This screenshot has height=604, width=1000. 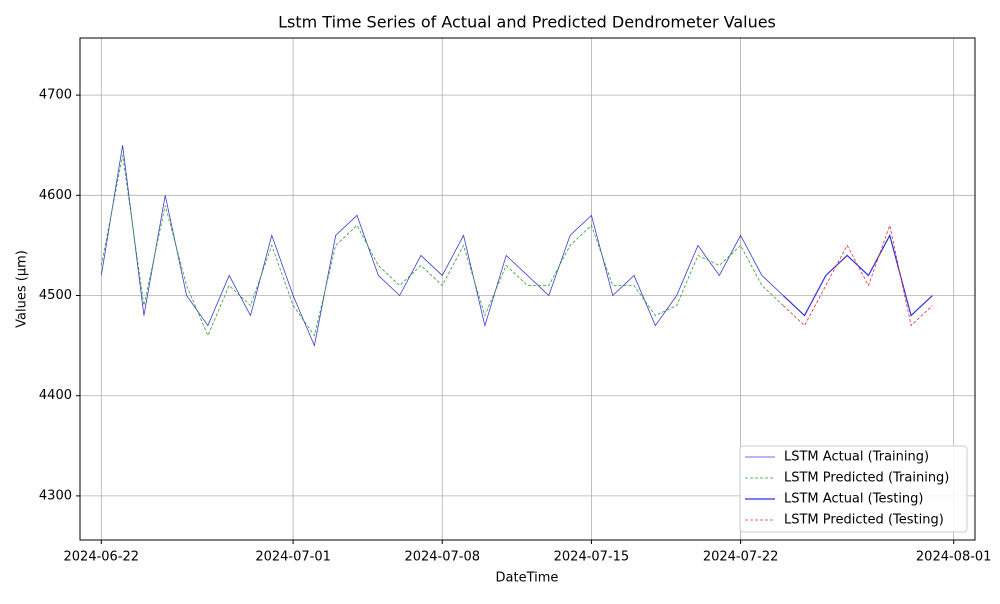 I want to click on legend-label: LSTM Predicted (Training), so click(x=866, y=478).